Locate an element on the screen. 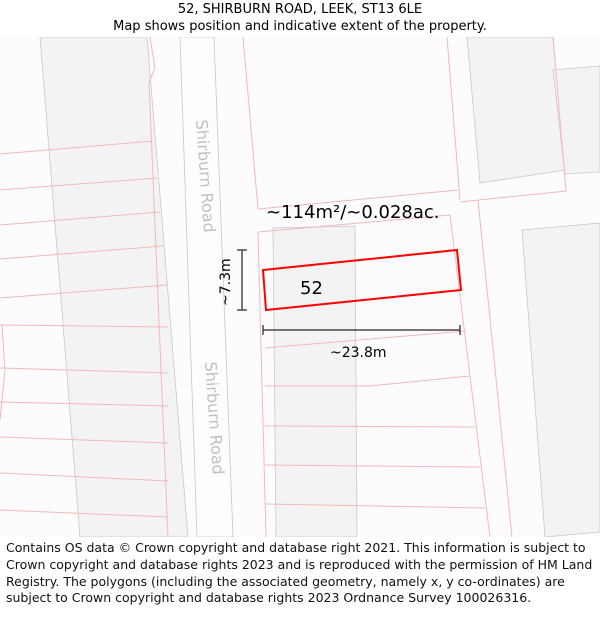 This screenshot has width=600, height=625. plot-number-label: 52 is located at coordinates (311, 288).